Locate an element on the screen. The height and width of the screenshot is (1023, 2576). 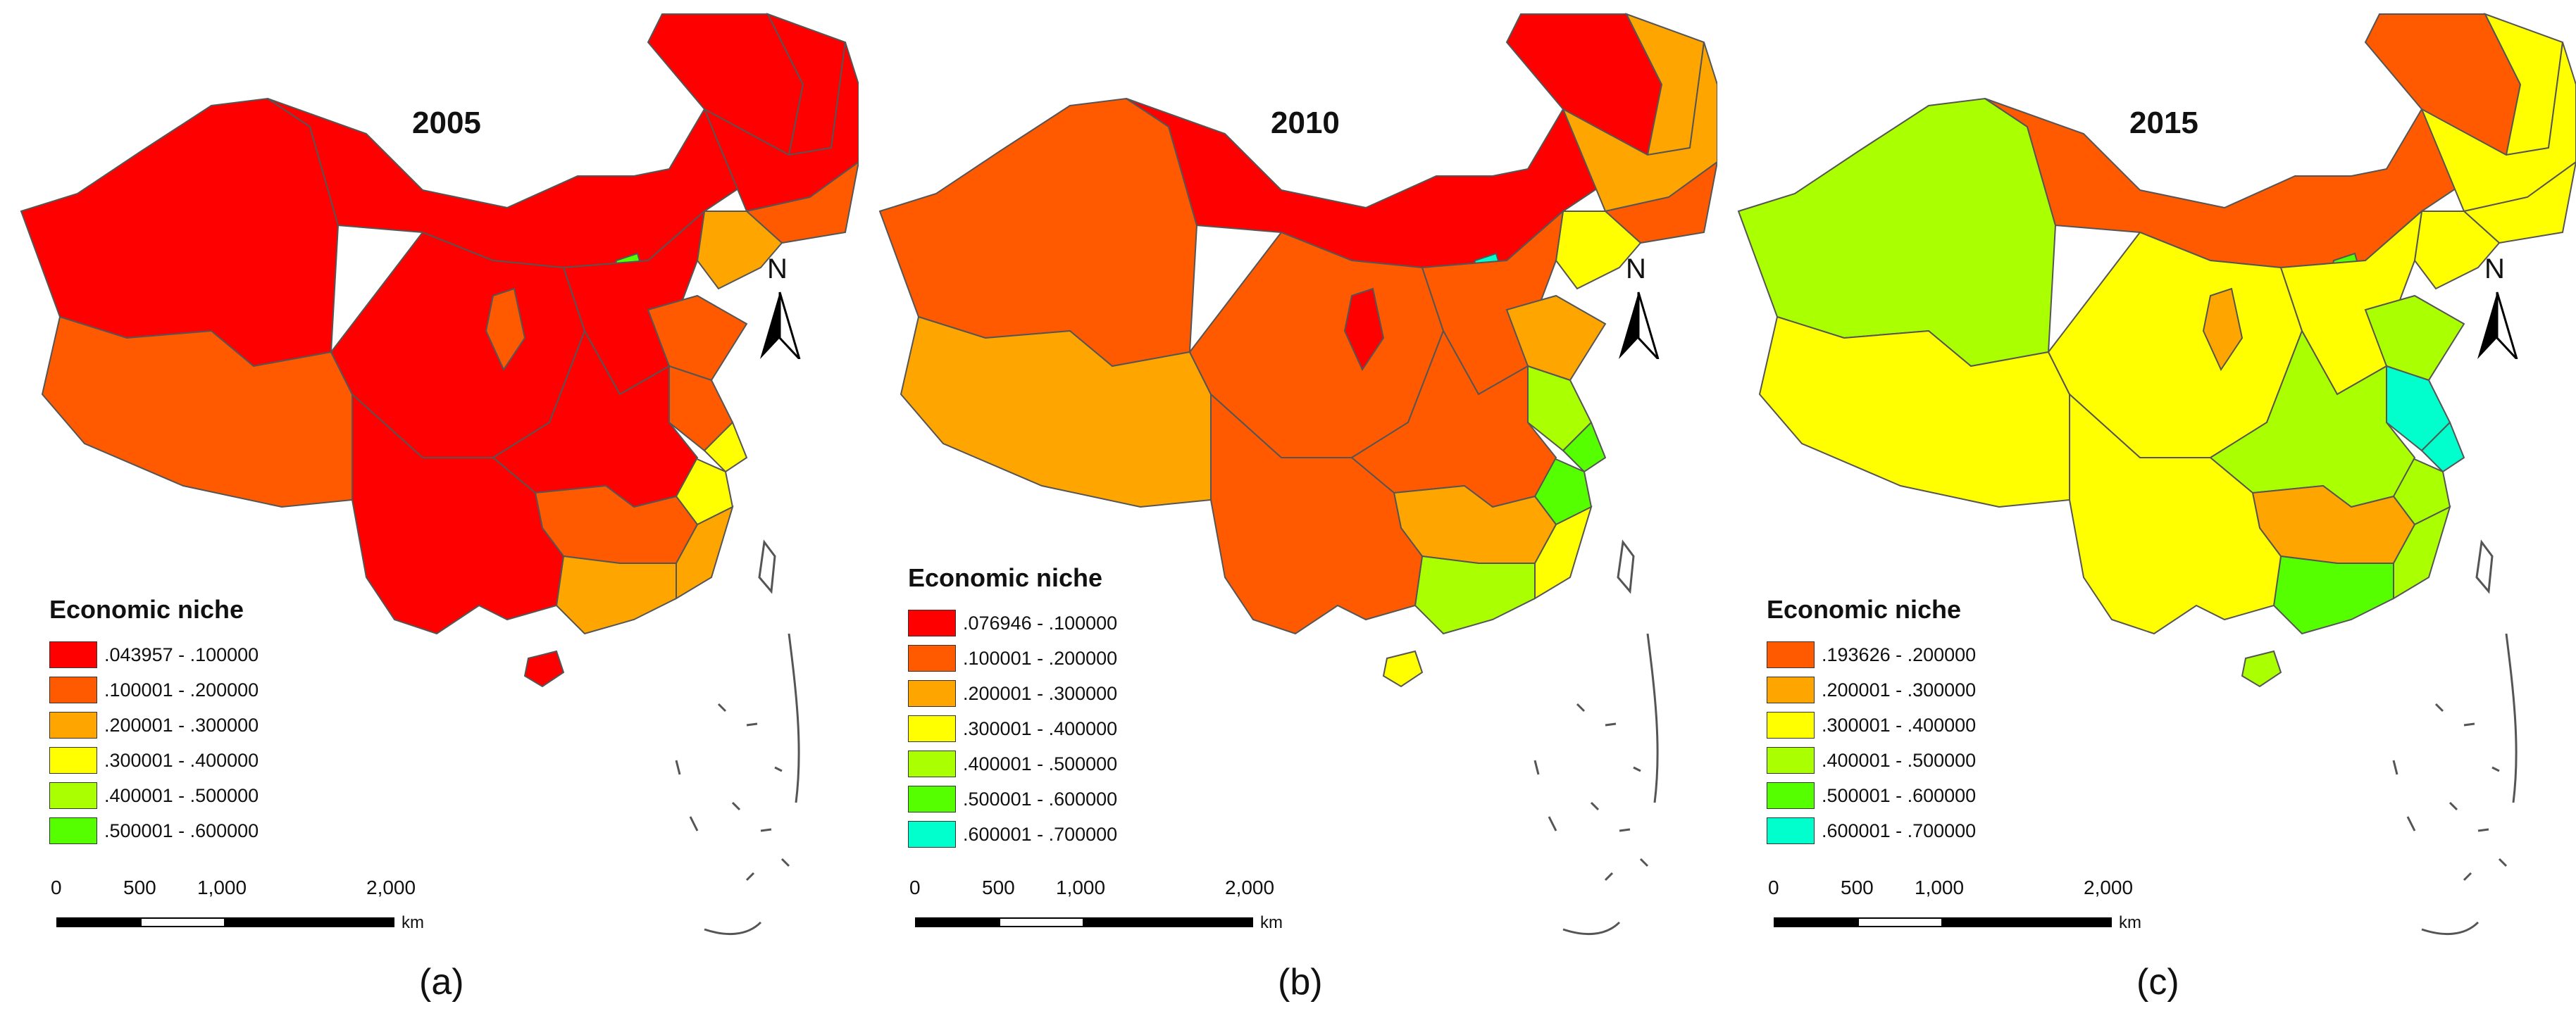
legend-item: .193626 - .200000 is located at coordinates (1871, 654).